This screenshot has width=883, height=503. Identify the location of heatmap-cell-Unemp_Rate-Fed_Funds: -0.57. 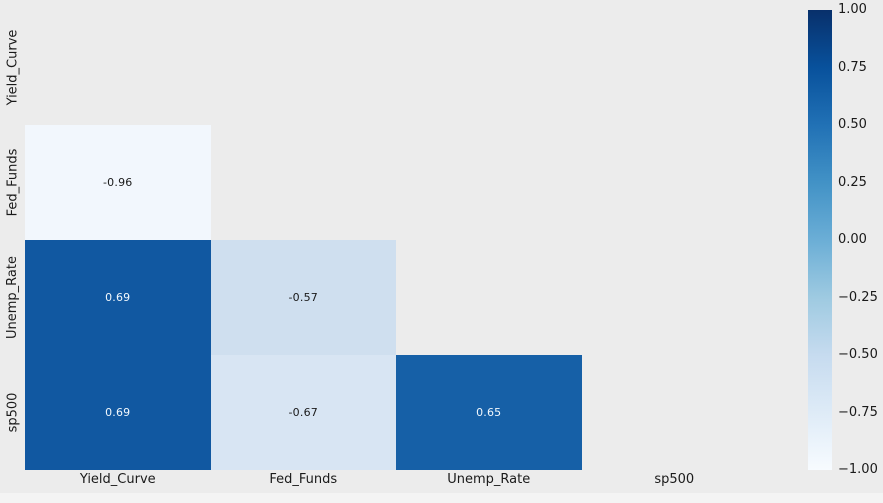
(303, 297).